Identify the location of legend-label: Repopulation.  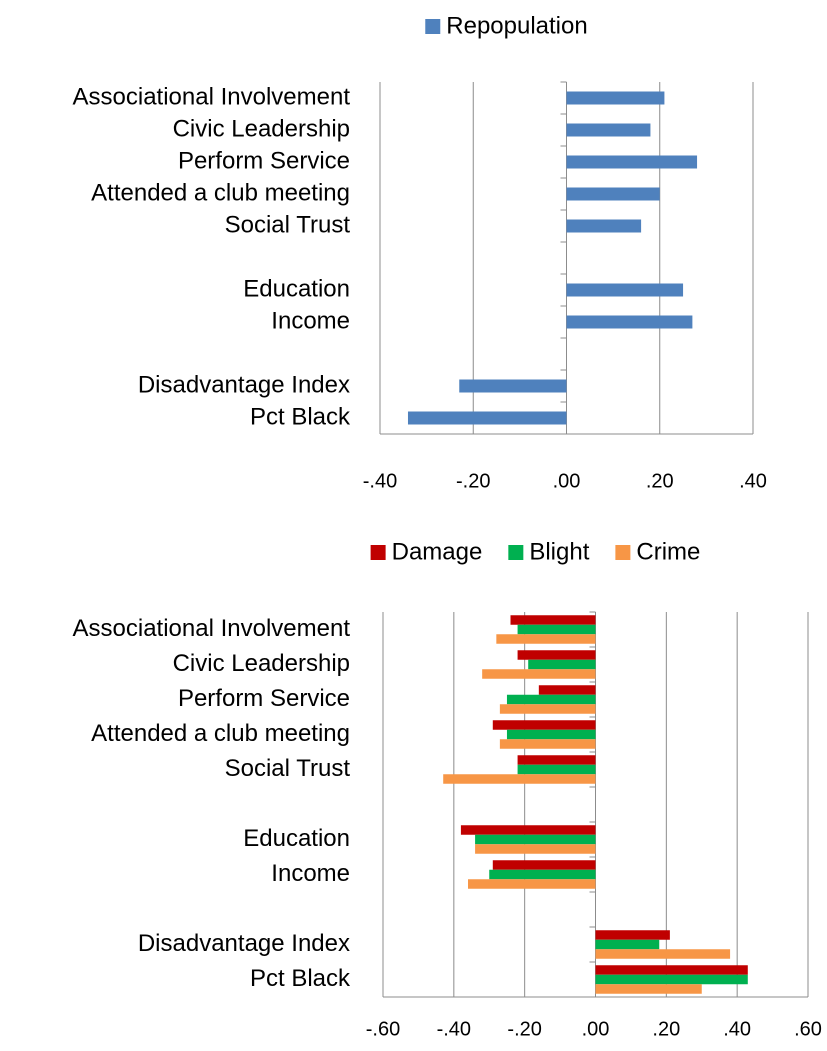
(516, 25).